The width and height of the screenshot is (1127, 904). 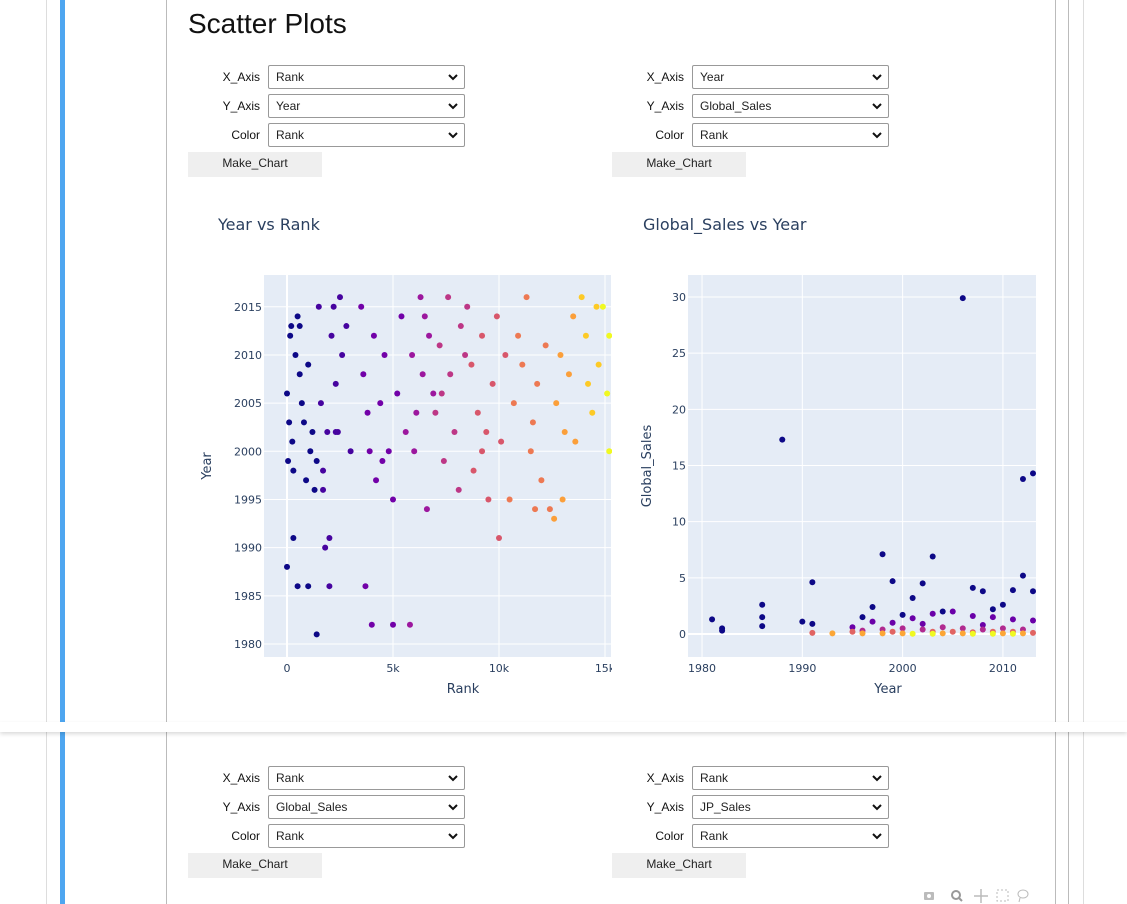 I want to click on y-tick-label: 2015, so click(x=248, y=307).